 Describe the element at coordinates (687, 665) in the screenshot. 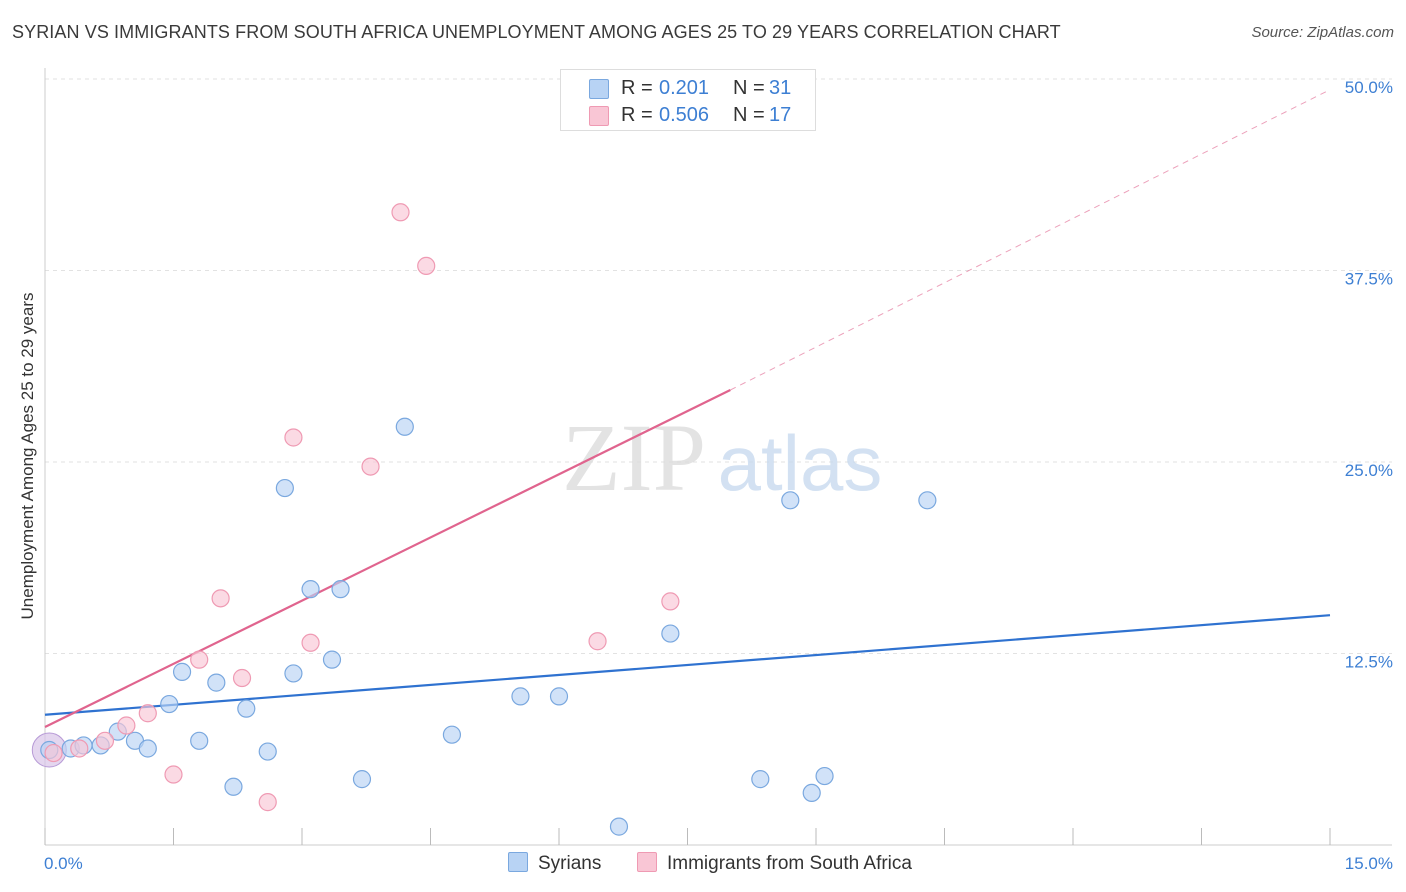

I see `syrians-trend-line` at that location.